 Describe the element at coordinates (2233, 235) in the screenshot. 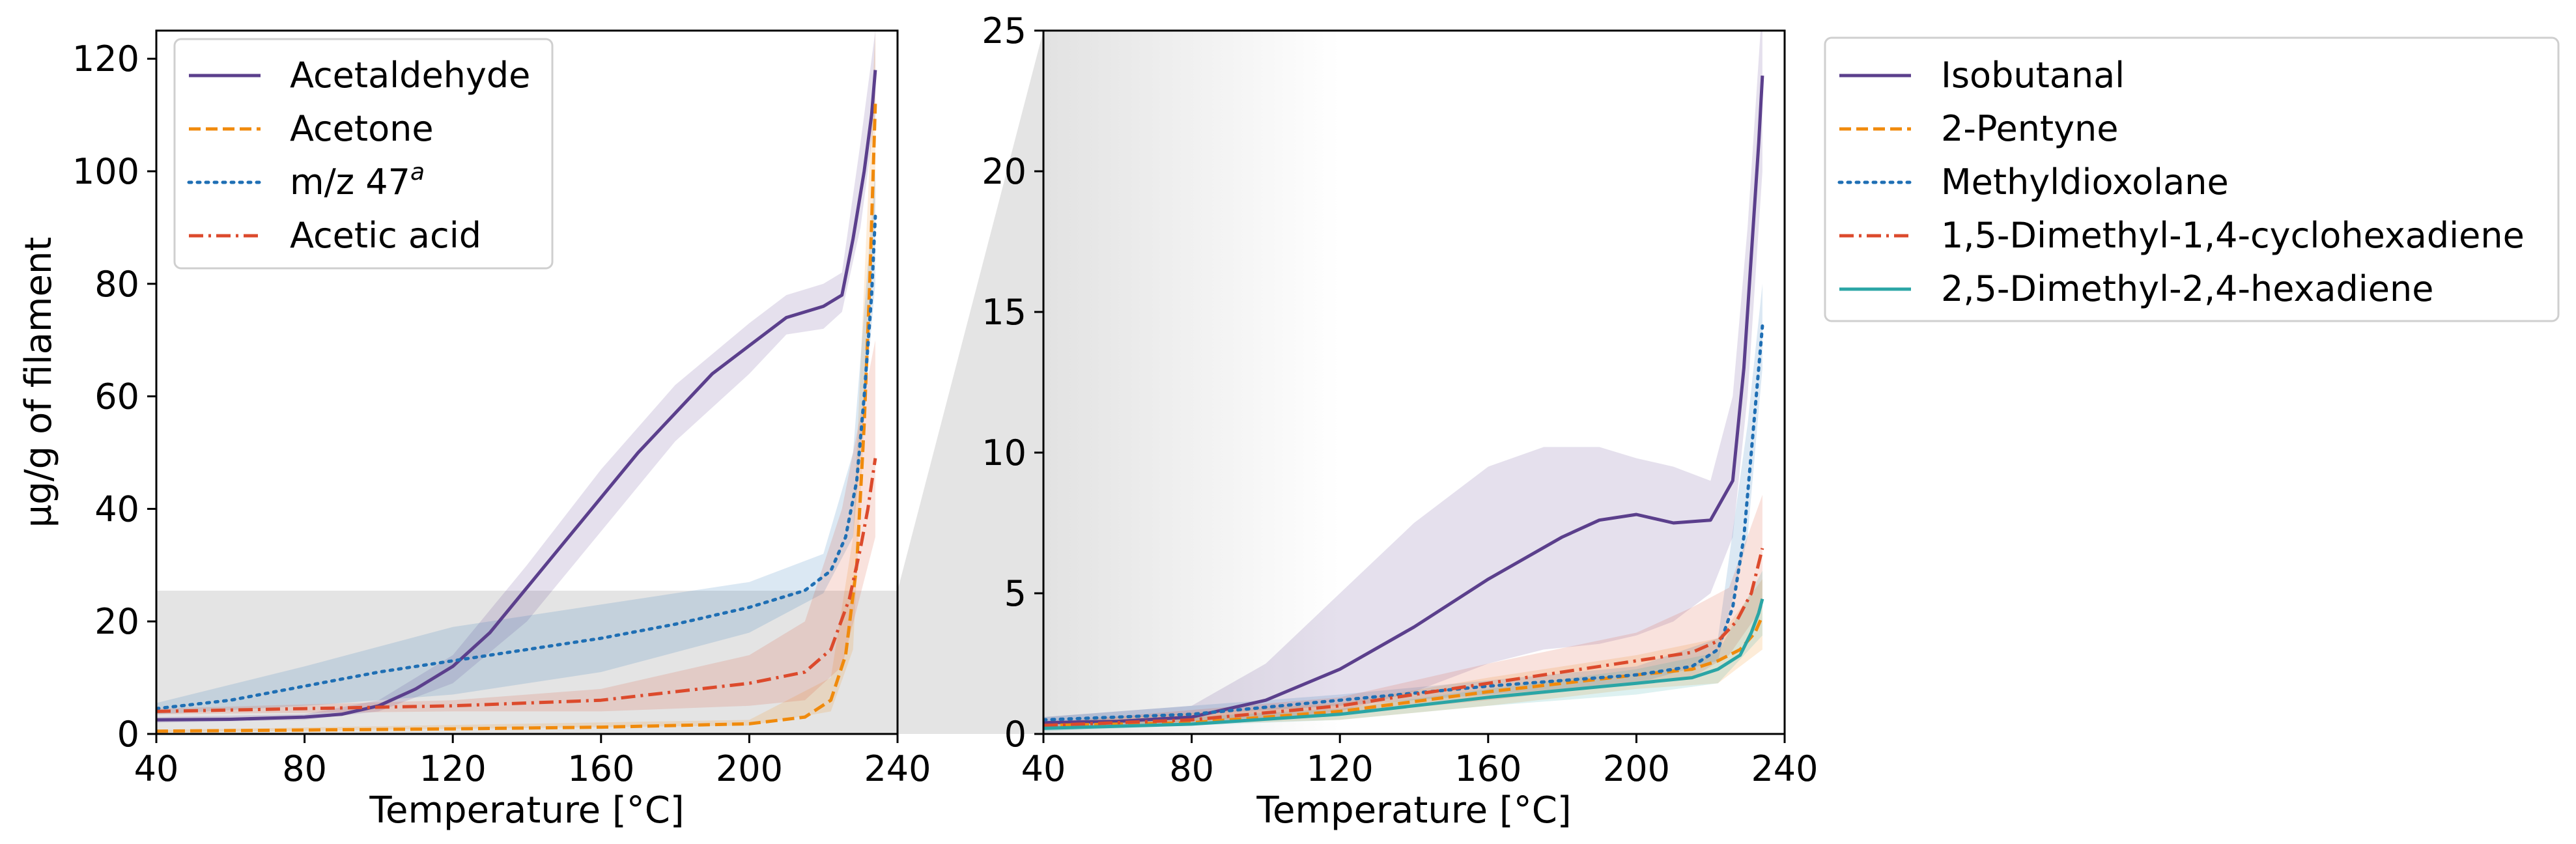

I see `legend-entry: 1,5-Dimethyl-1,4-cyclohexadiene` at that location.